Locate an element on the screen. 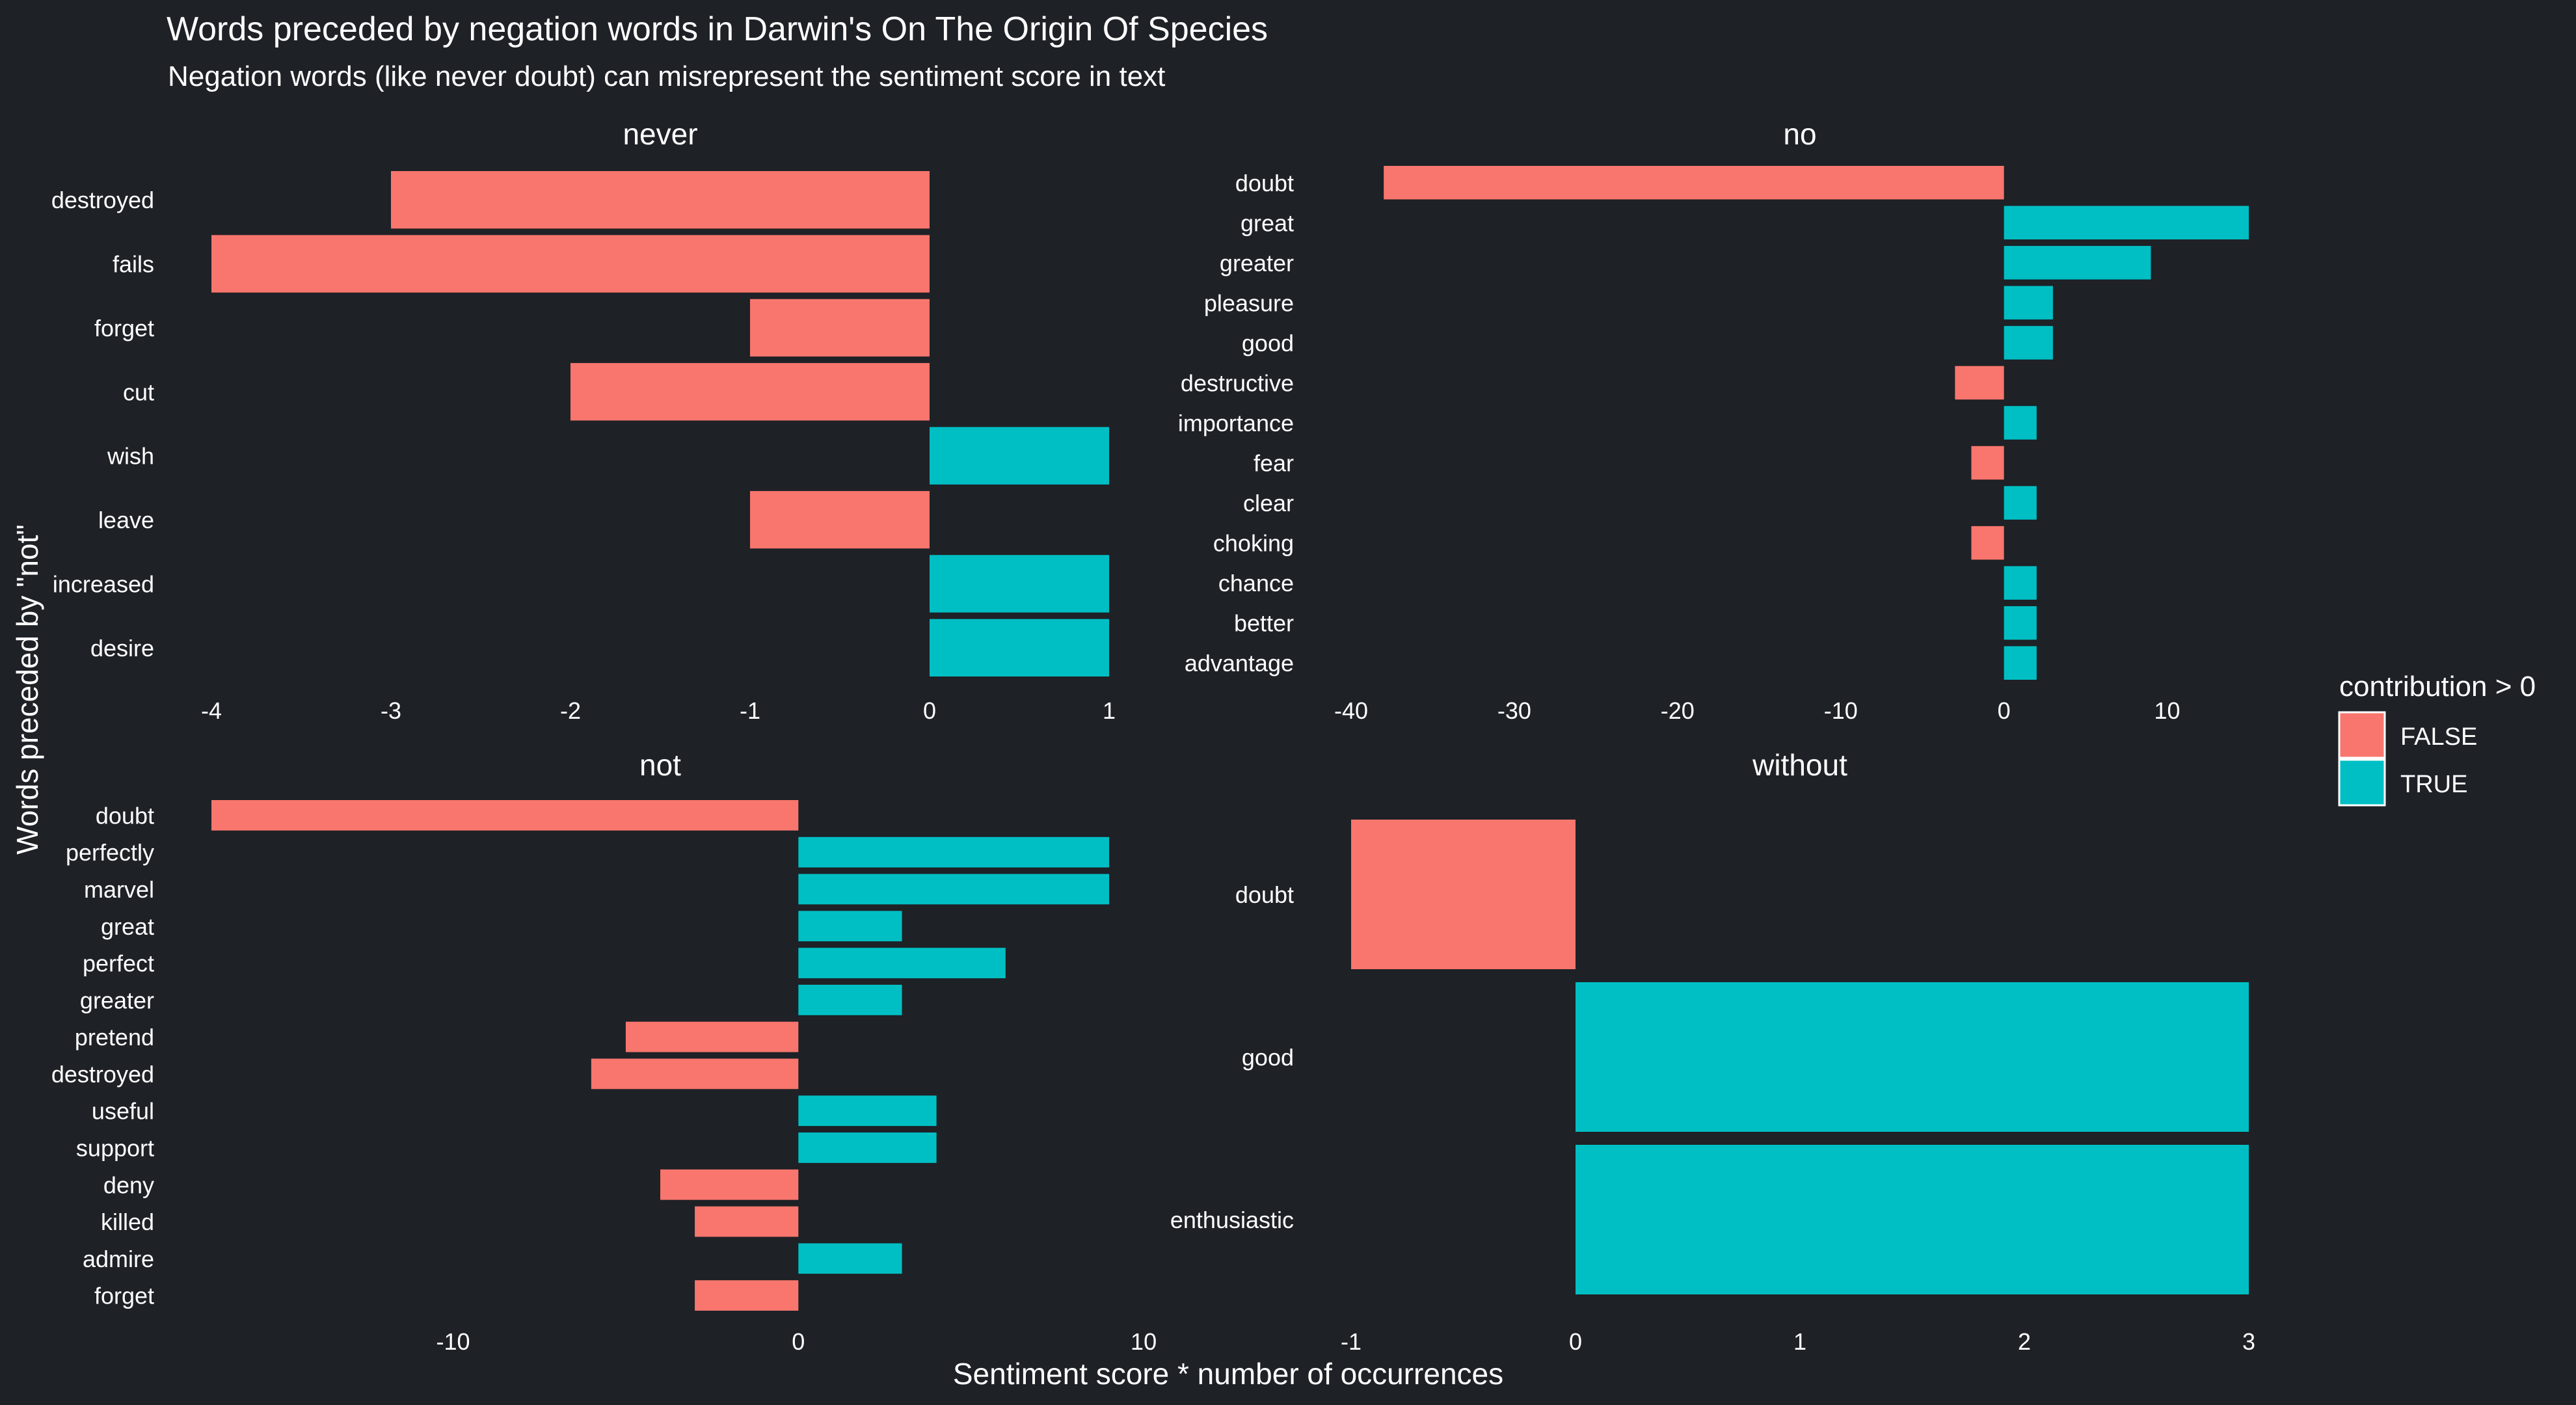 The image size is (2576, 1405). bar-not-perfect is located at coordinates (902, 963).